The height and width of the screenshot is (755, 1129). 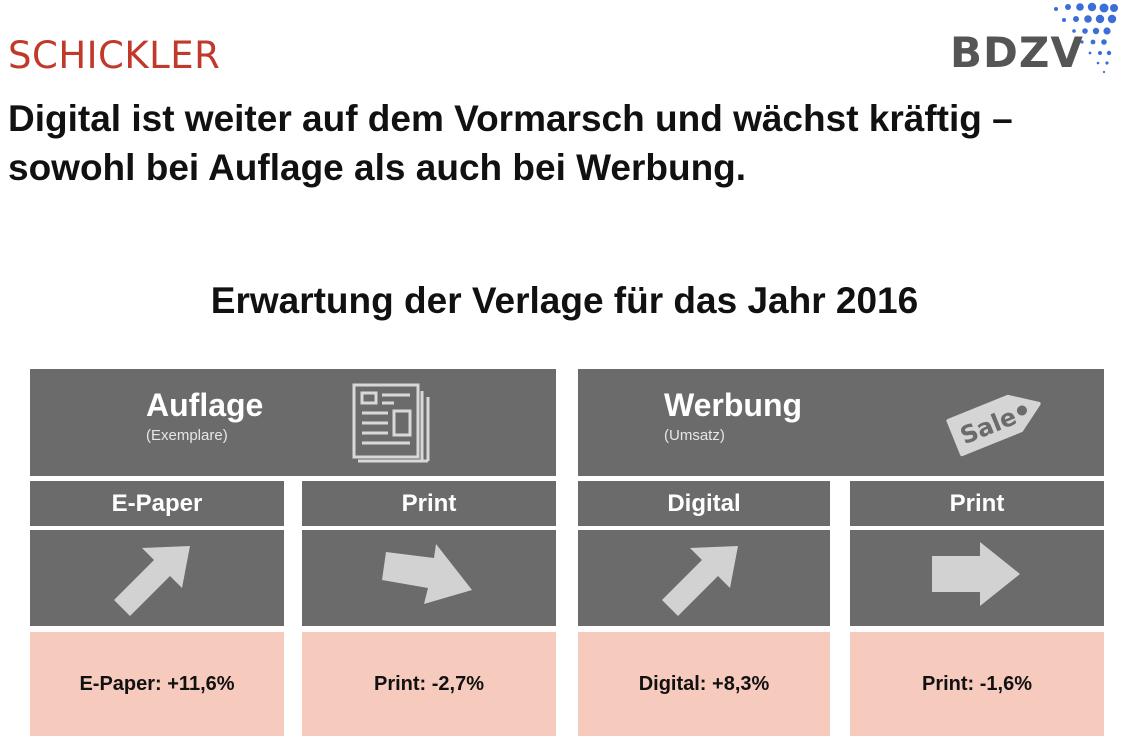 What do you see at coordinates (114, 55) in the screenshot?
I see `brand-name: SCHICKLER` at bounding box center [114, 55].